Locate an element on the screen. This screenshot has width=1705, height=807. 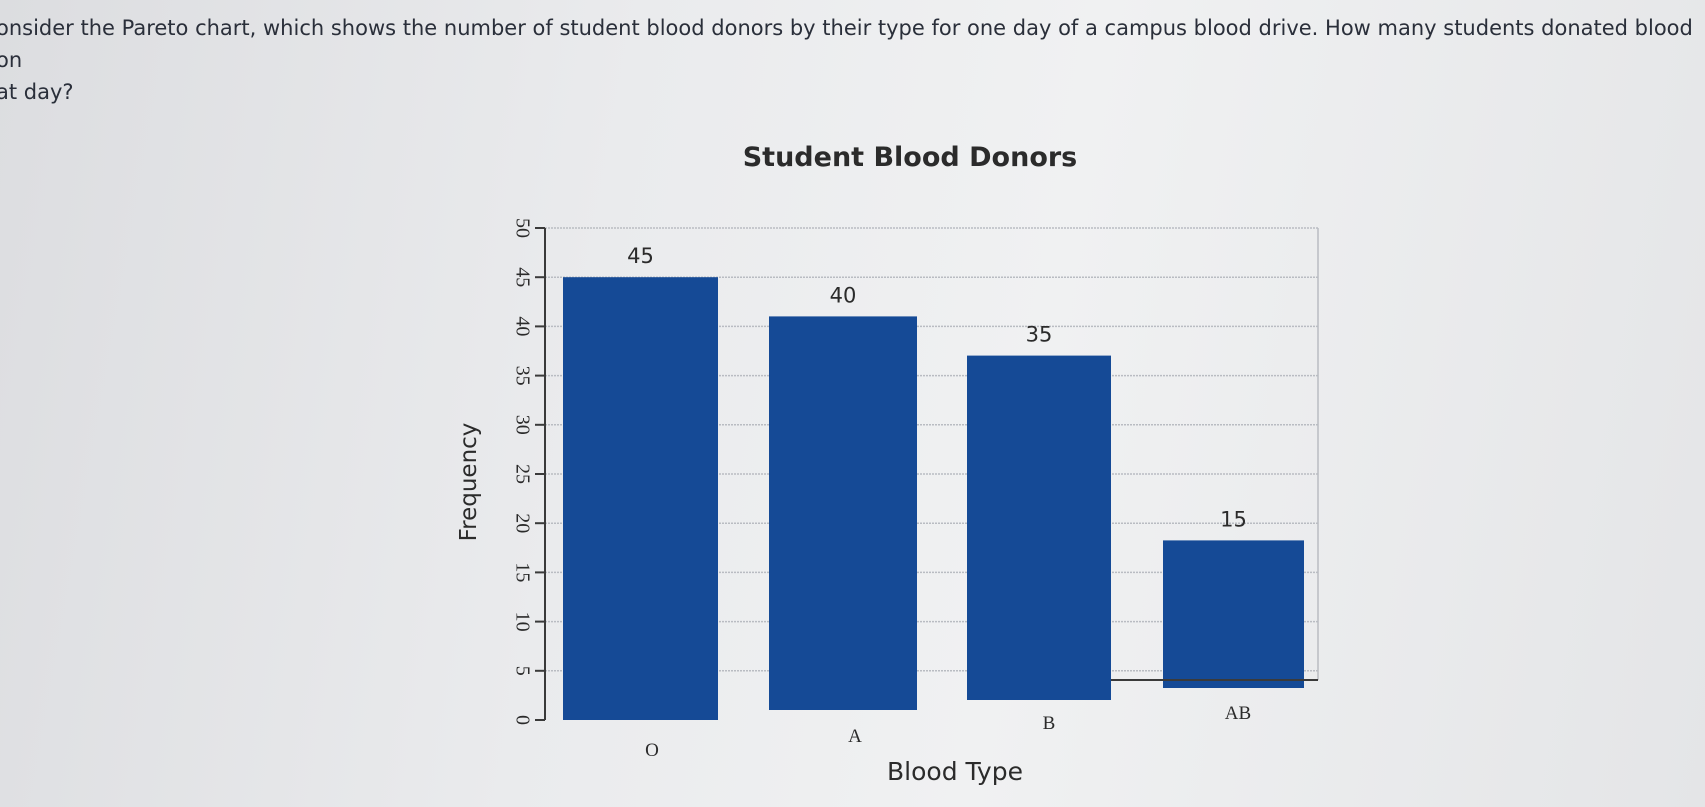
y-tick-label-5: 5 is located at coordinates (522, 671).